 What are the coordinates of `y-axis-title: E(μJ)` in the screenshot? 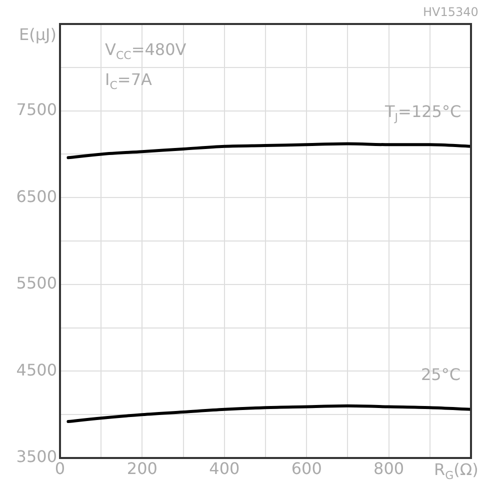 It's located at (37, 34).